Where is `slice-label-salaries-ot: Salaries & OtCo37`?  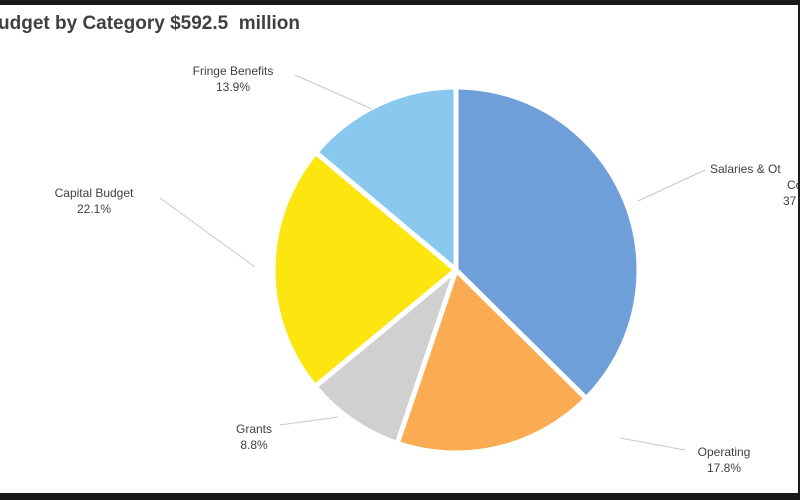 slice-label-salaries-ot: Salaries & OtCo37 is located at coordinates (754, 185).